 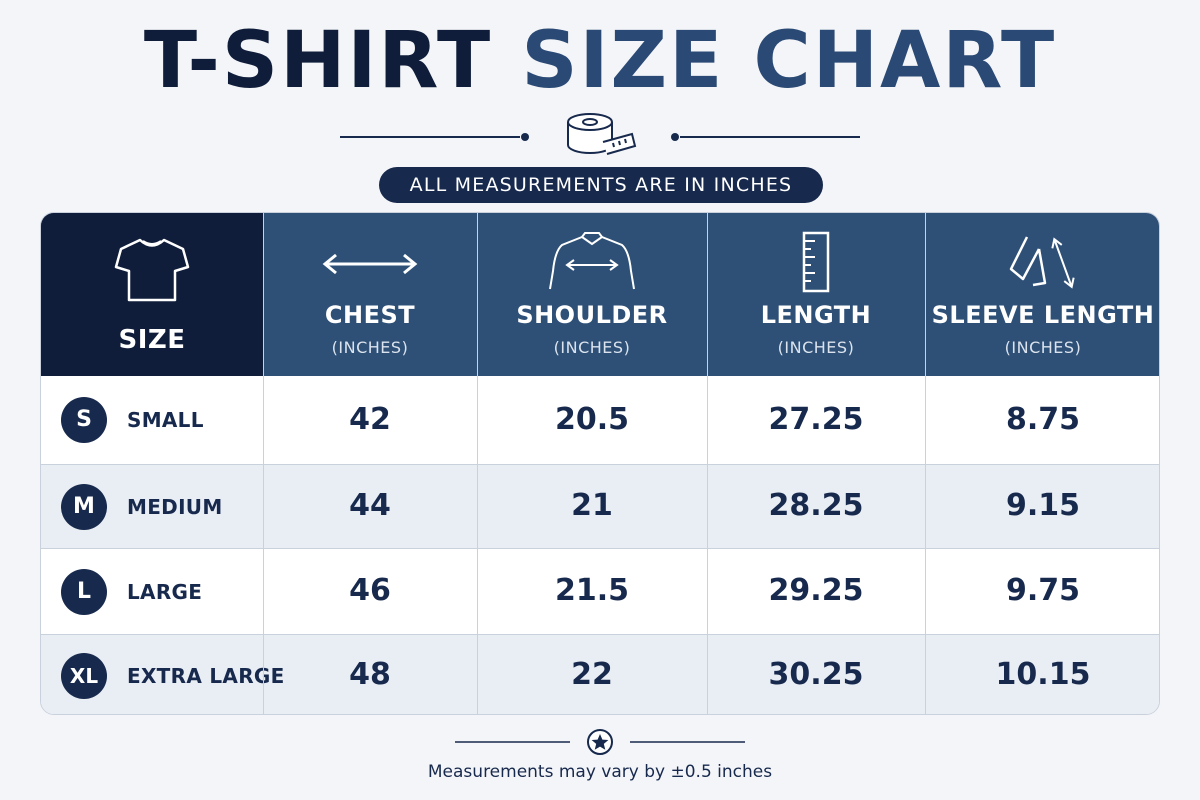 I want to click on footnote: Measurements may vary by ±0.5 inches, so click(x=600, y=772).